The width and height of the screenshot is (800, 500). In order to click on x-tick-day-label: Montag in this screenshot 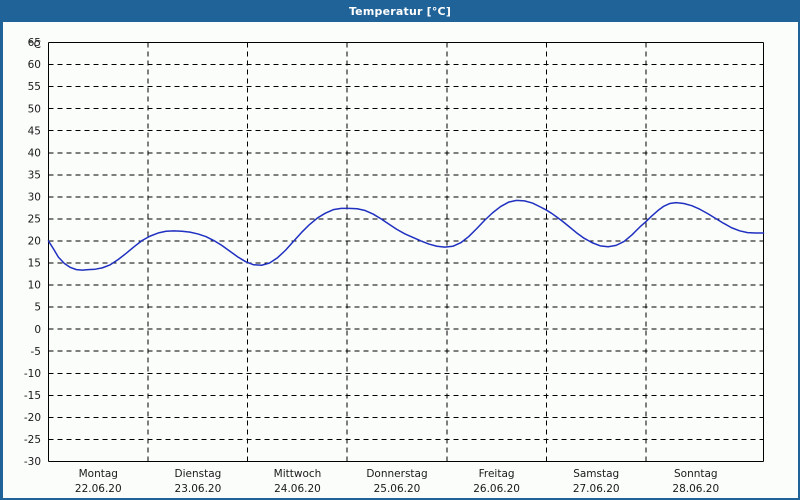, I will do `click(98, 474)`.